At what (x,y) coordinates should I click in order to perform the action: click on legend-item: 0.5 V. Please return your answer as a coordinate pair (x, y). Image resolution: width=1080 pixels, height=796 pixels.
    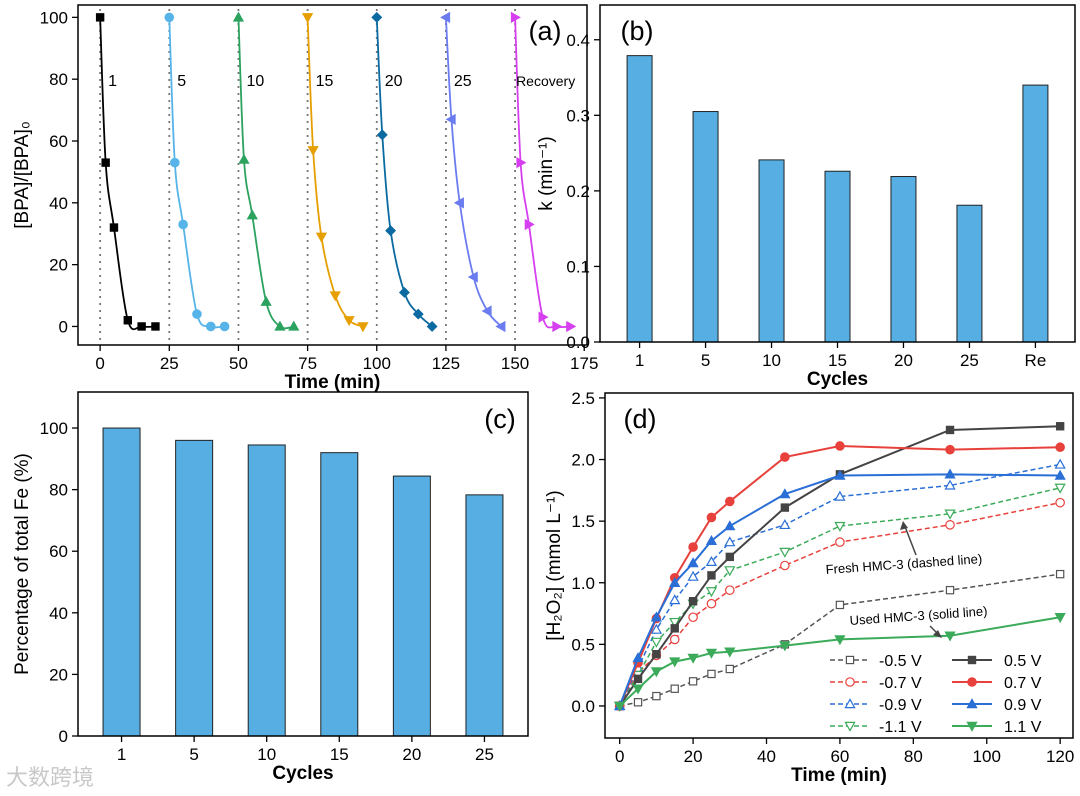
    Looking at the image, I should click on (997, 661).